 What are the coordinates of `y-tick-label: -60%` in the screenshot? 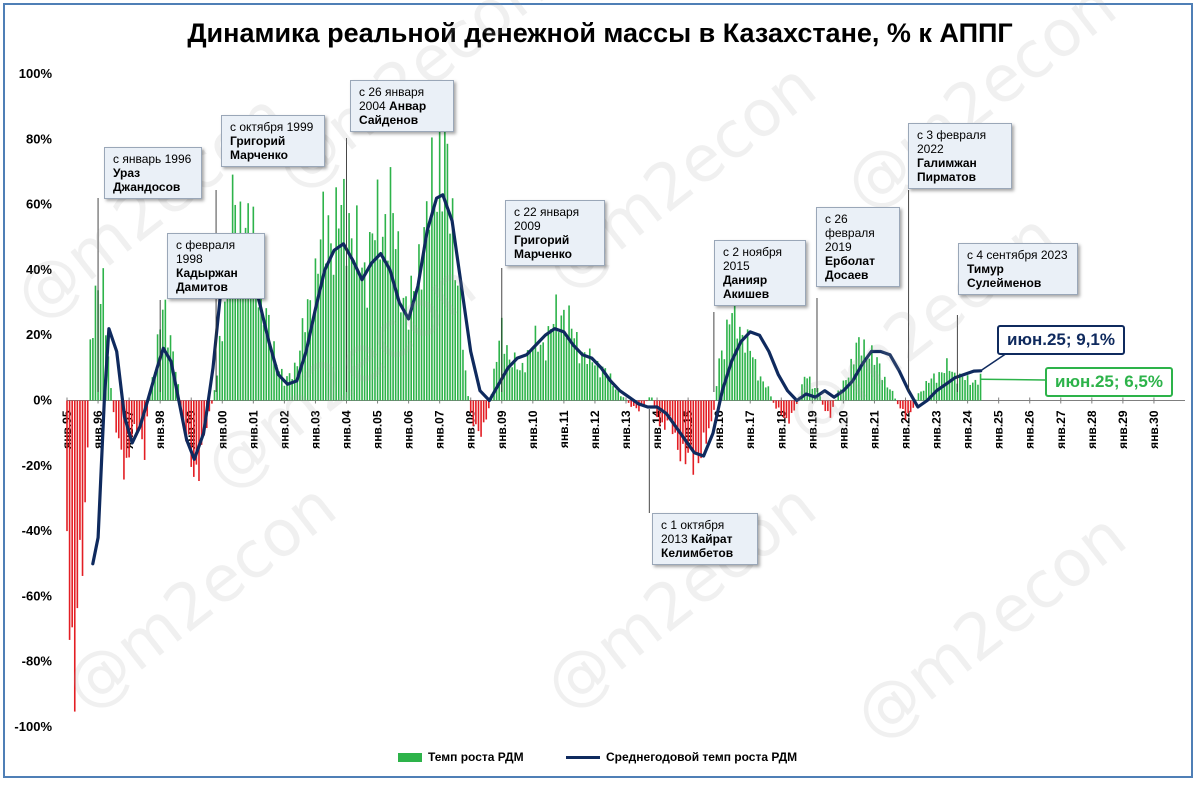 It's located at (37, 595).